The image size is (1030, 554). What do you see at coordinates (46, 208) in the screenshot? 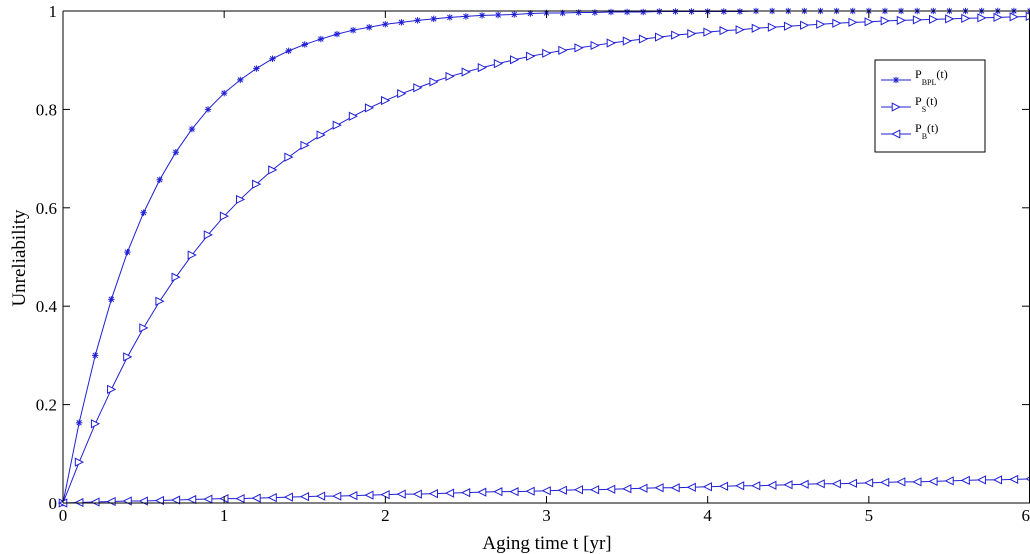
I see `y-tick-label: 0.6` at bounding box center [46, 208].